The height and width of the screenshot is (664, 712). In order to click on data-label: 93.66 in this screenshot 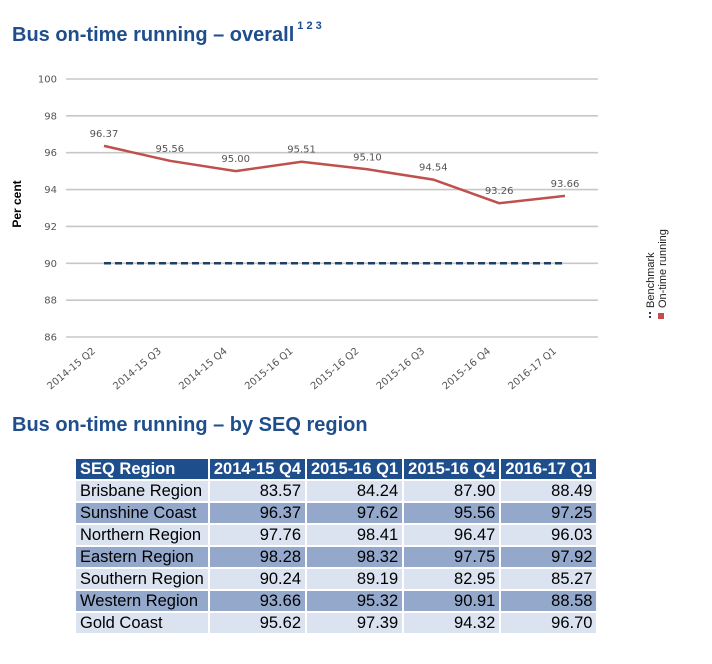, I will do `click(565, 184)`.